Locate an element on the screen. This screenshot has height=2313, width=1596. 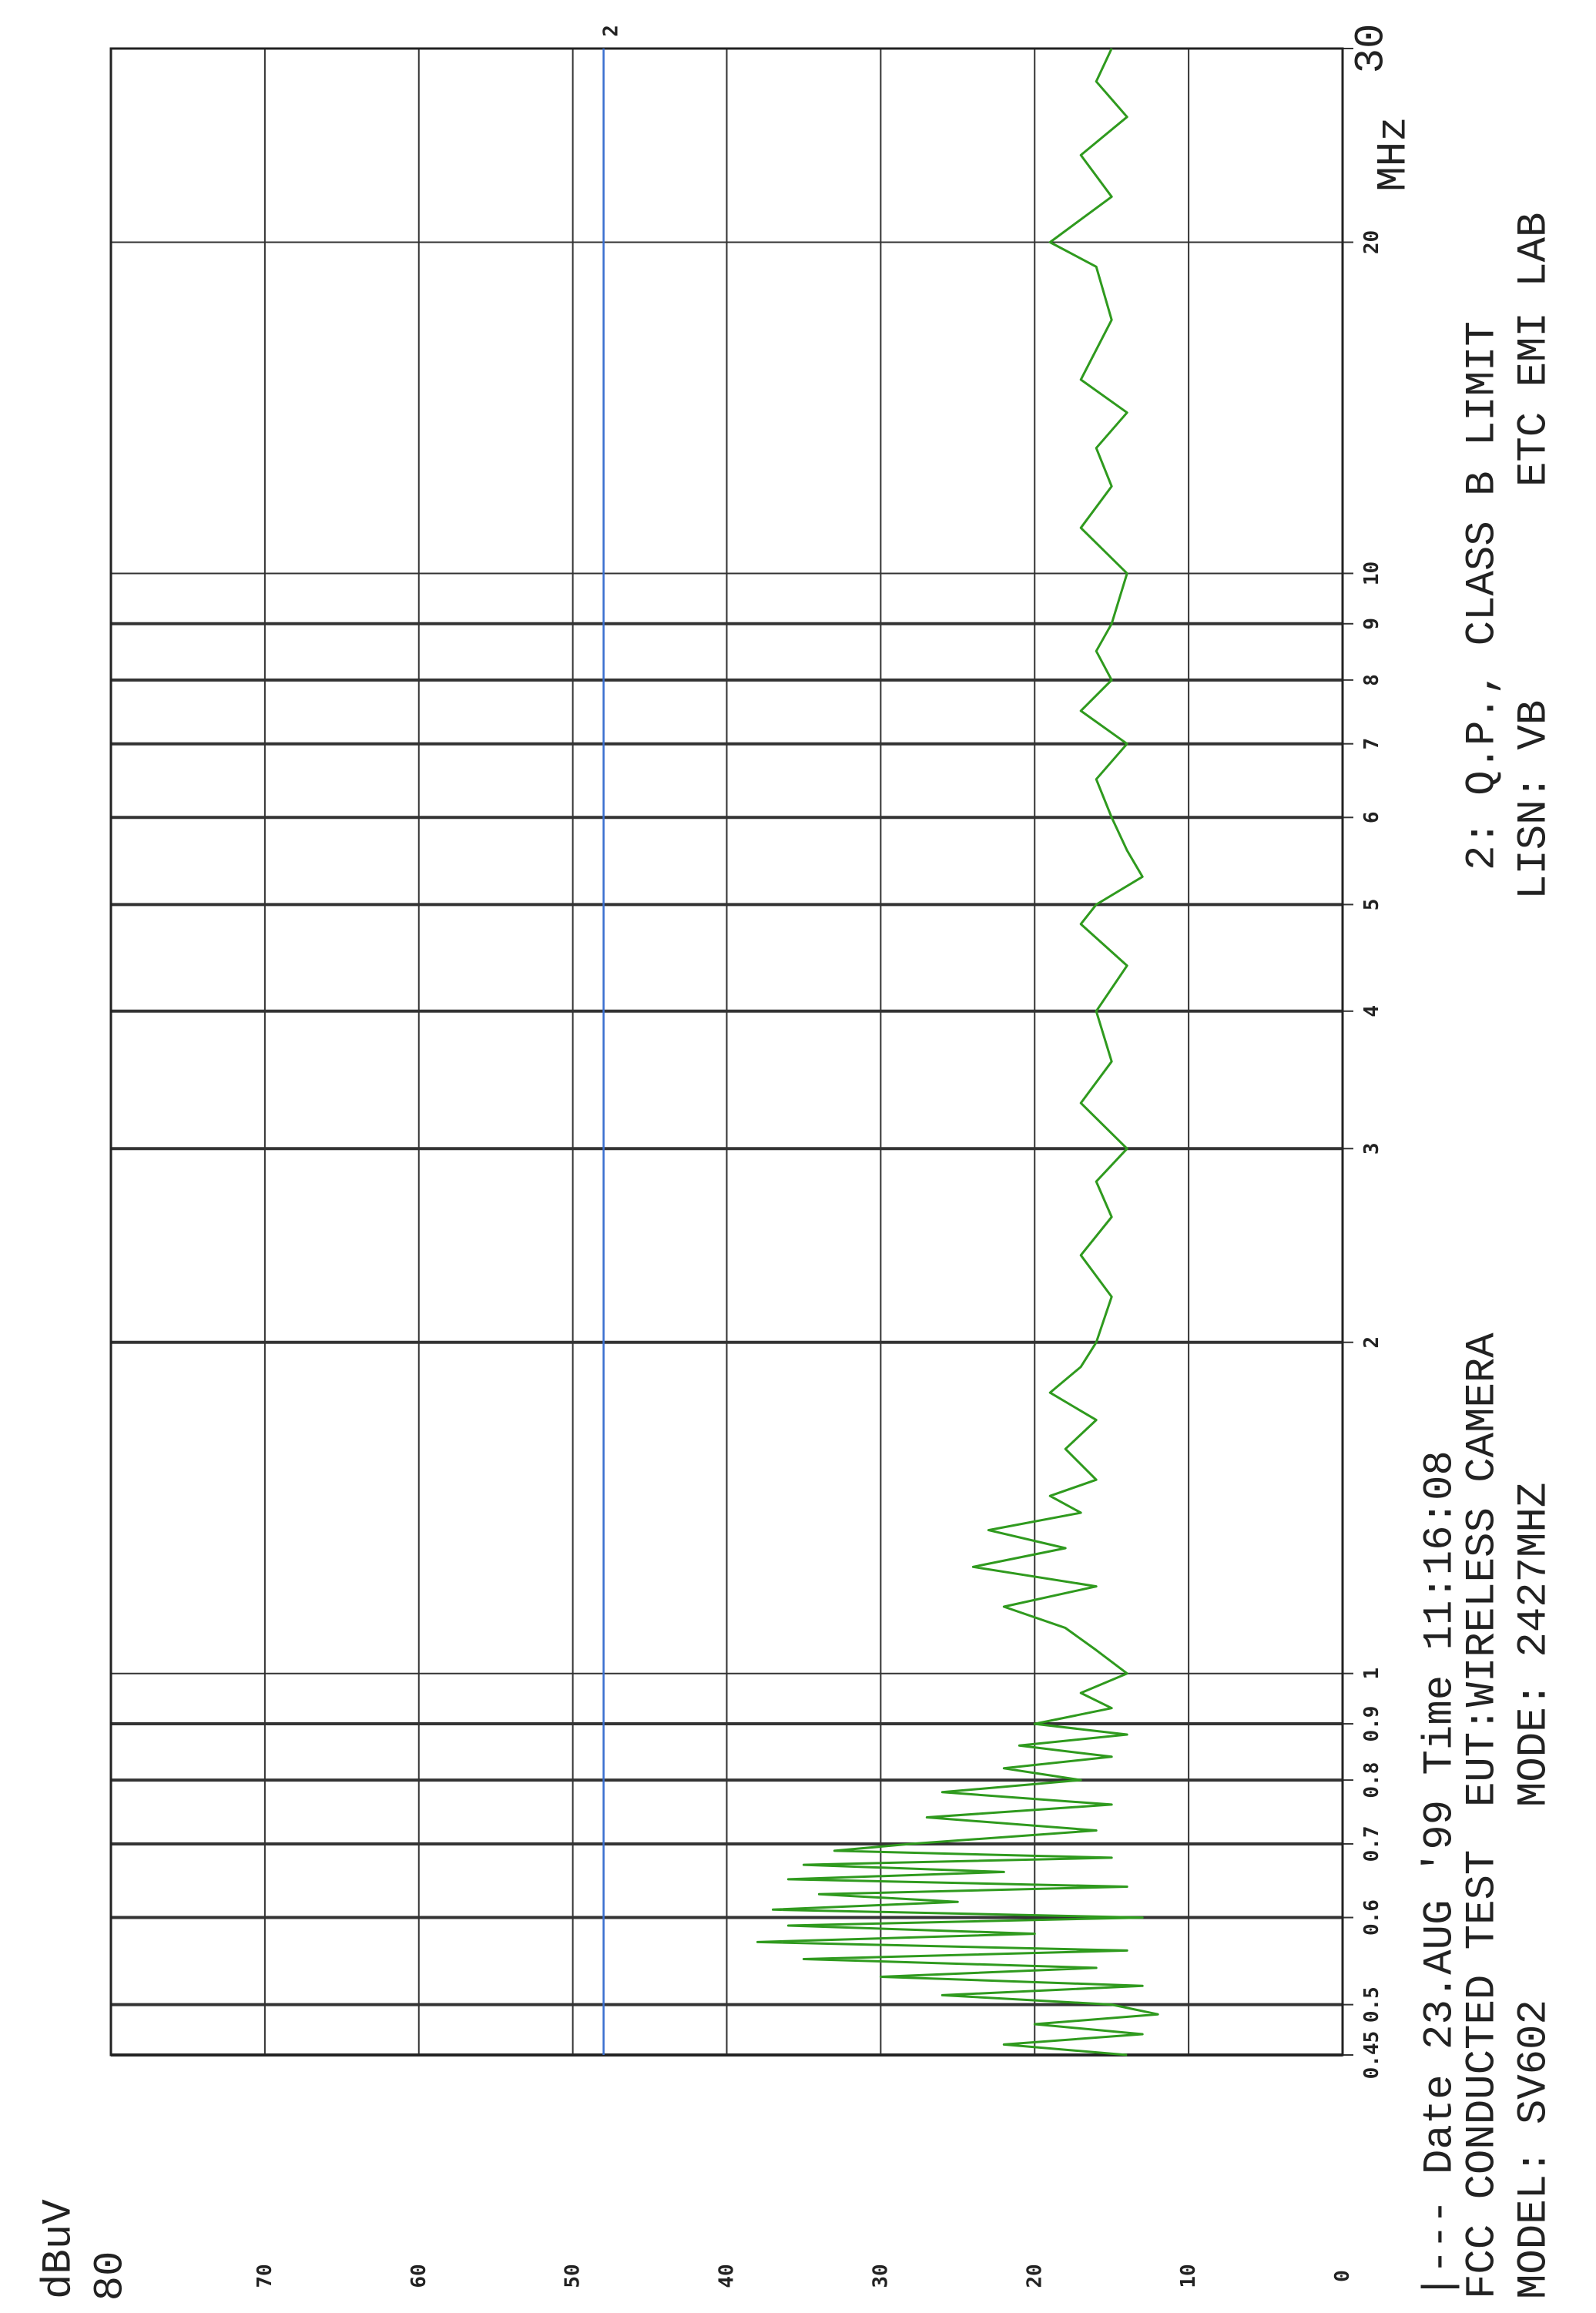
y-tick-label: 50 is located at coordinates (573, 2276).